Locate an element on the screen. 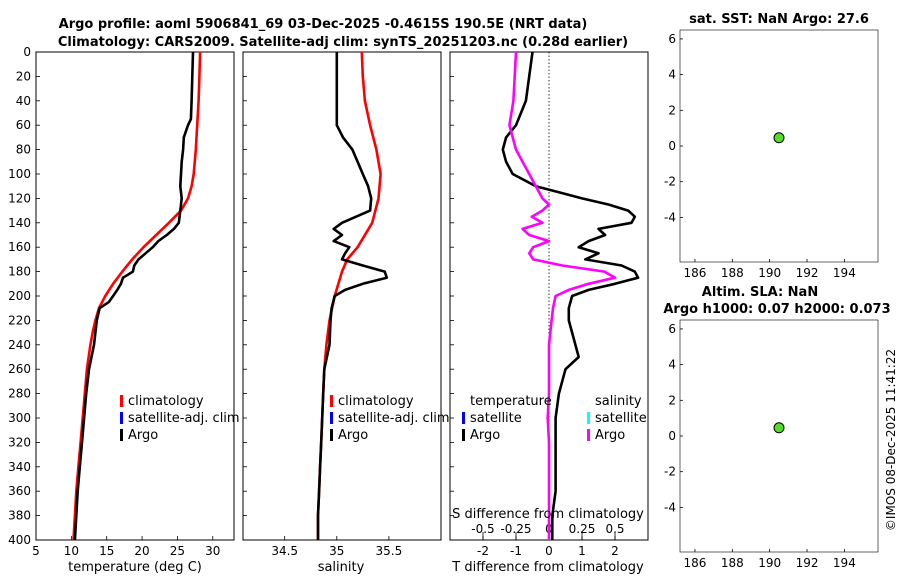 The height and width of the screenshot is (580, 900). y-tick-label: 6 is located at coordinates (672, 329).